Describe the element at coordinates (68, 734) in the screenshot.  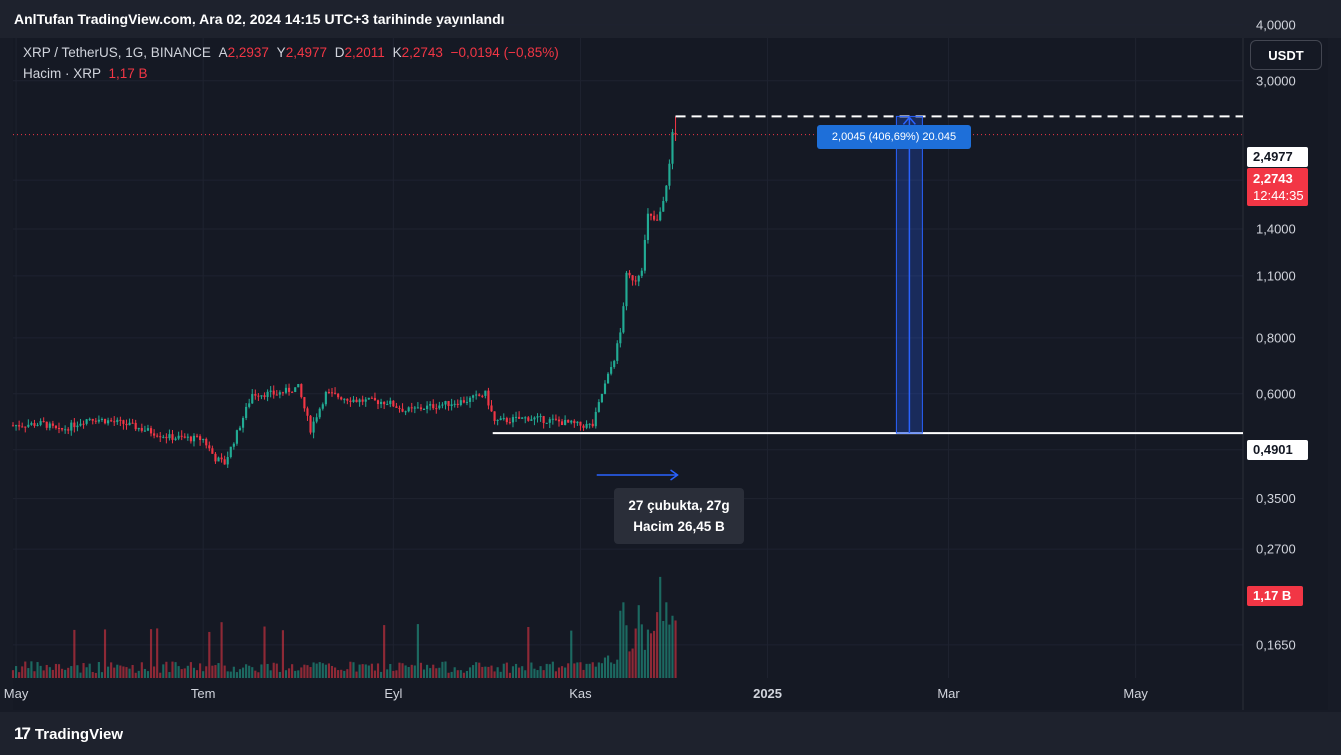
I see `tradingview-logo: 17 TradingView` at that location.